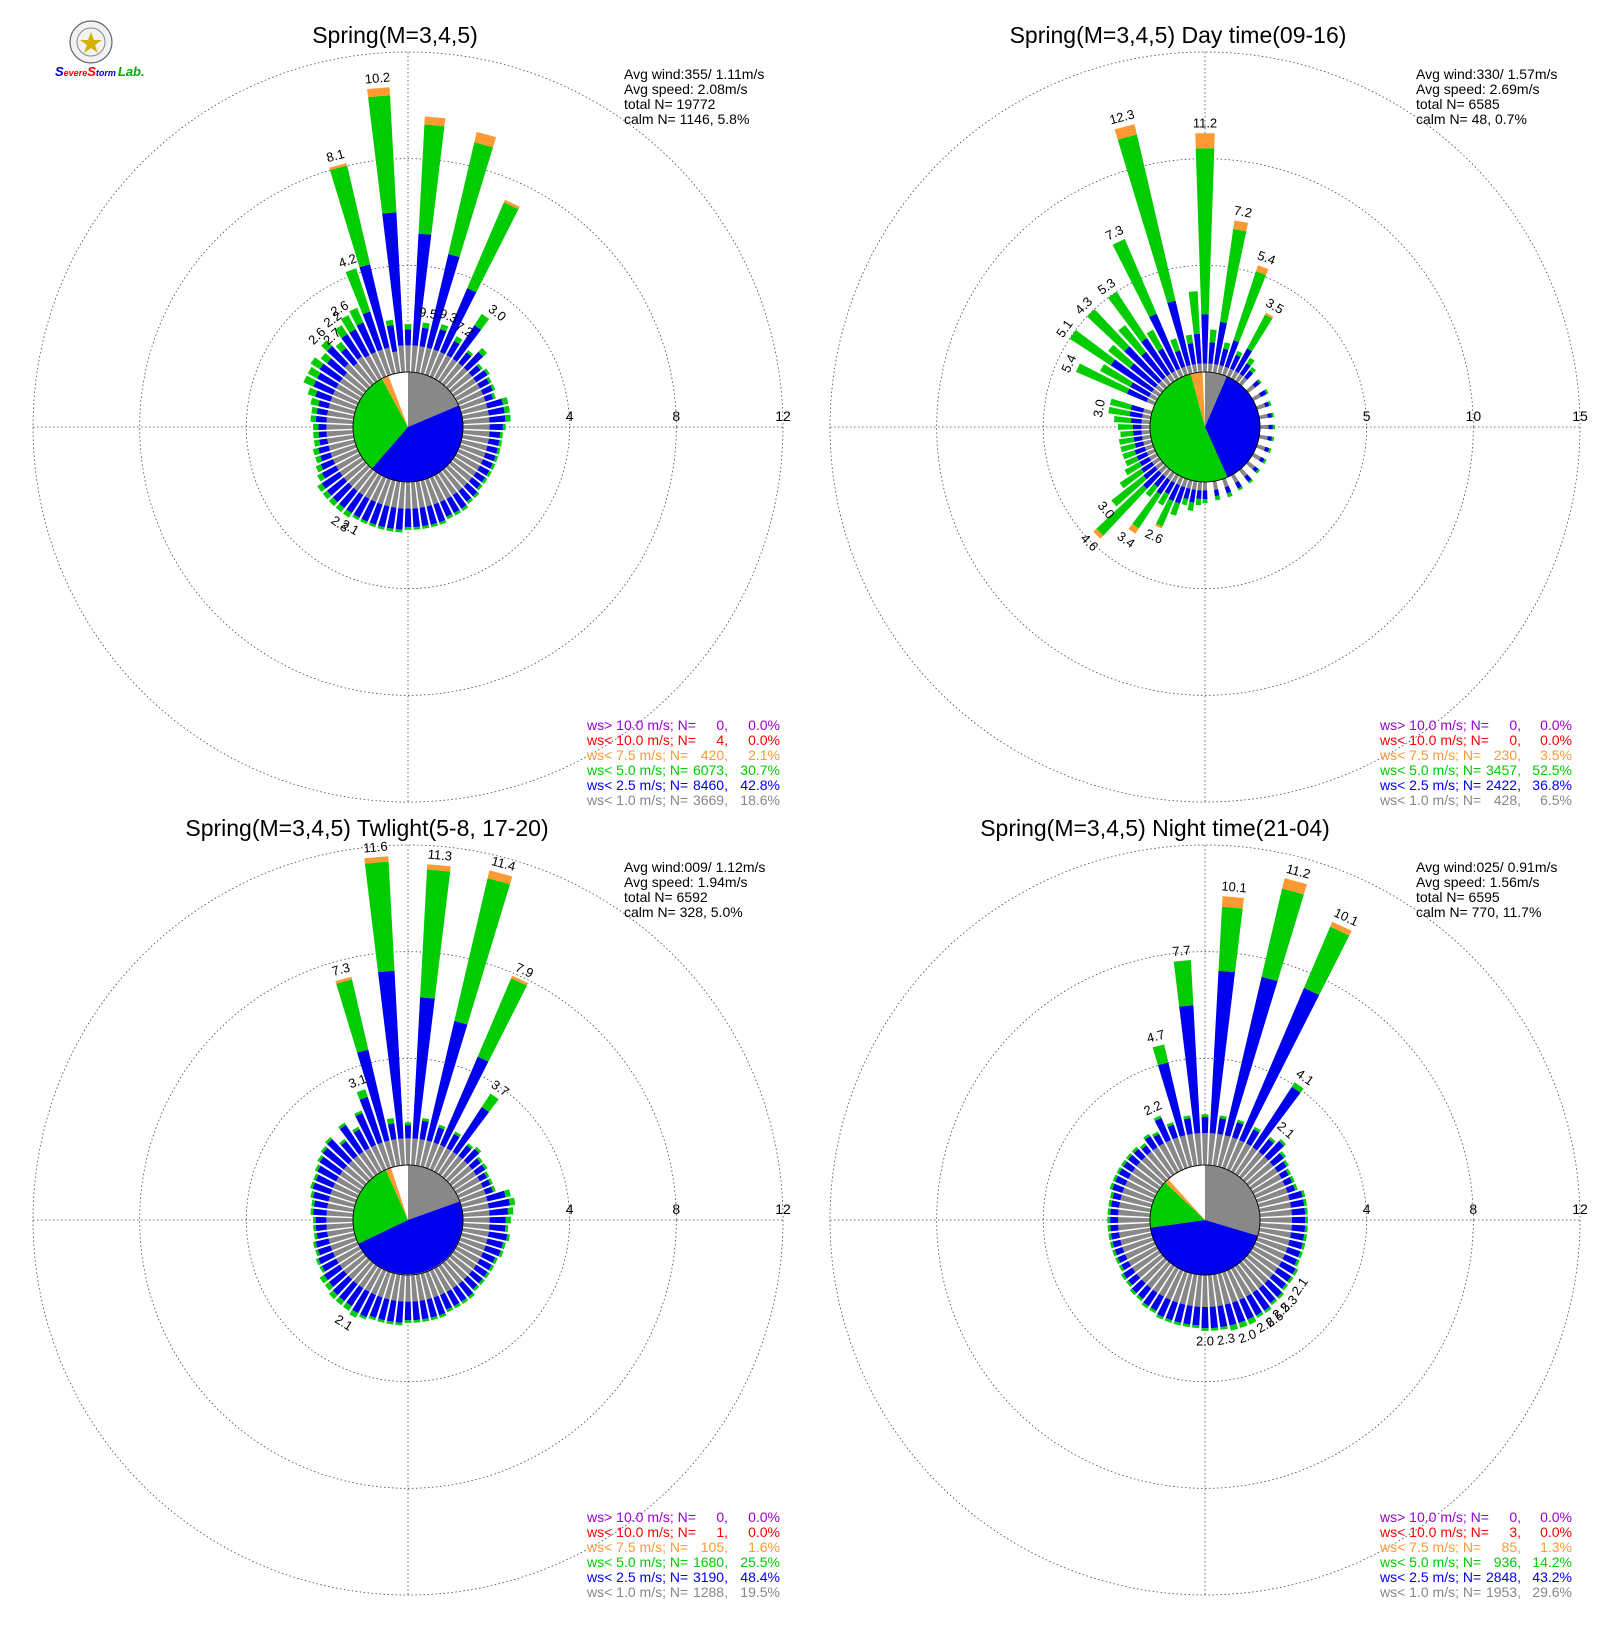 This screenshot has width=1620, height=1640. Describe the element at coordinates (1552, 1577) in the screenshot. I see `legend-pct: 43.2%` at that location.